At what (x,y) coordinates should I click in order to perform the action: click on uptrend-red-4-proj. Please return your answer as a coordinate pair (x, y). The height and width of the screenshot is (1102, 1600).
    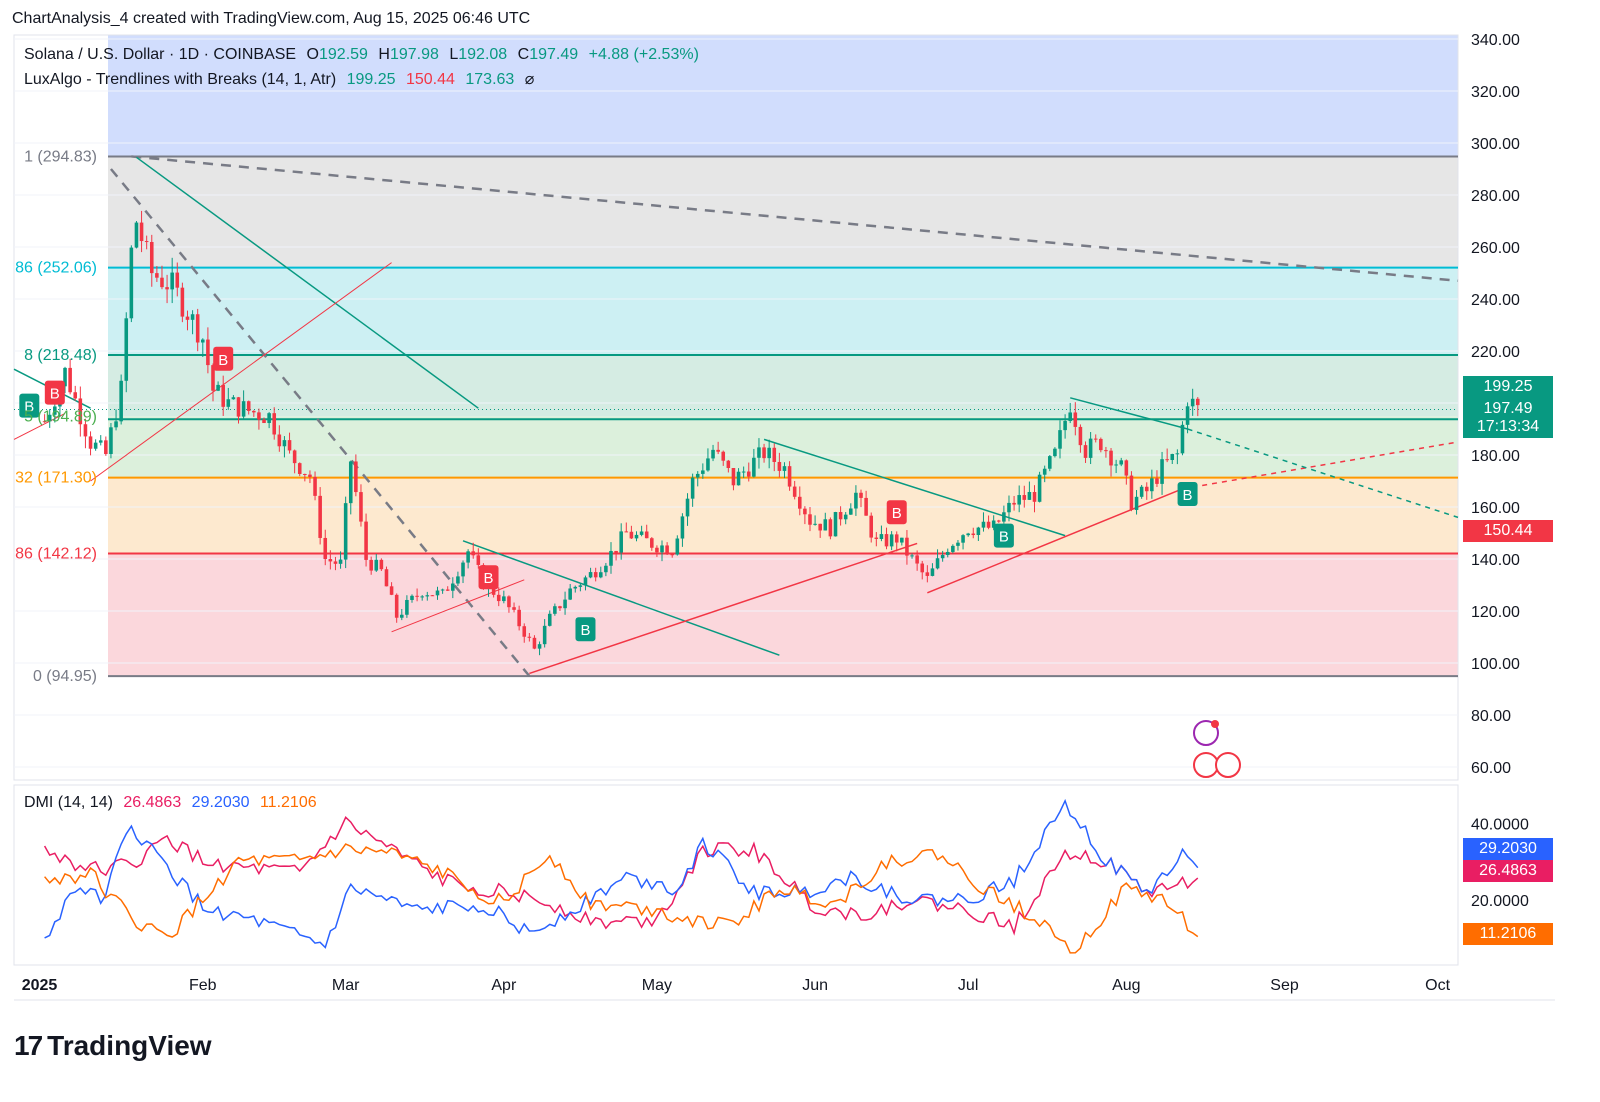
    Looking at the image, I should click on (1320, 465).